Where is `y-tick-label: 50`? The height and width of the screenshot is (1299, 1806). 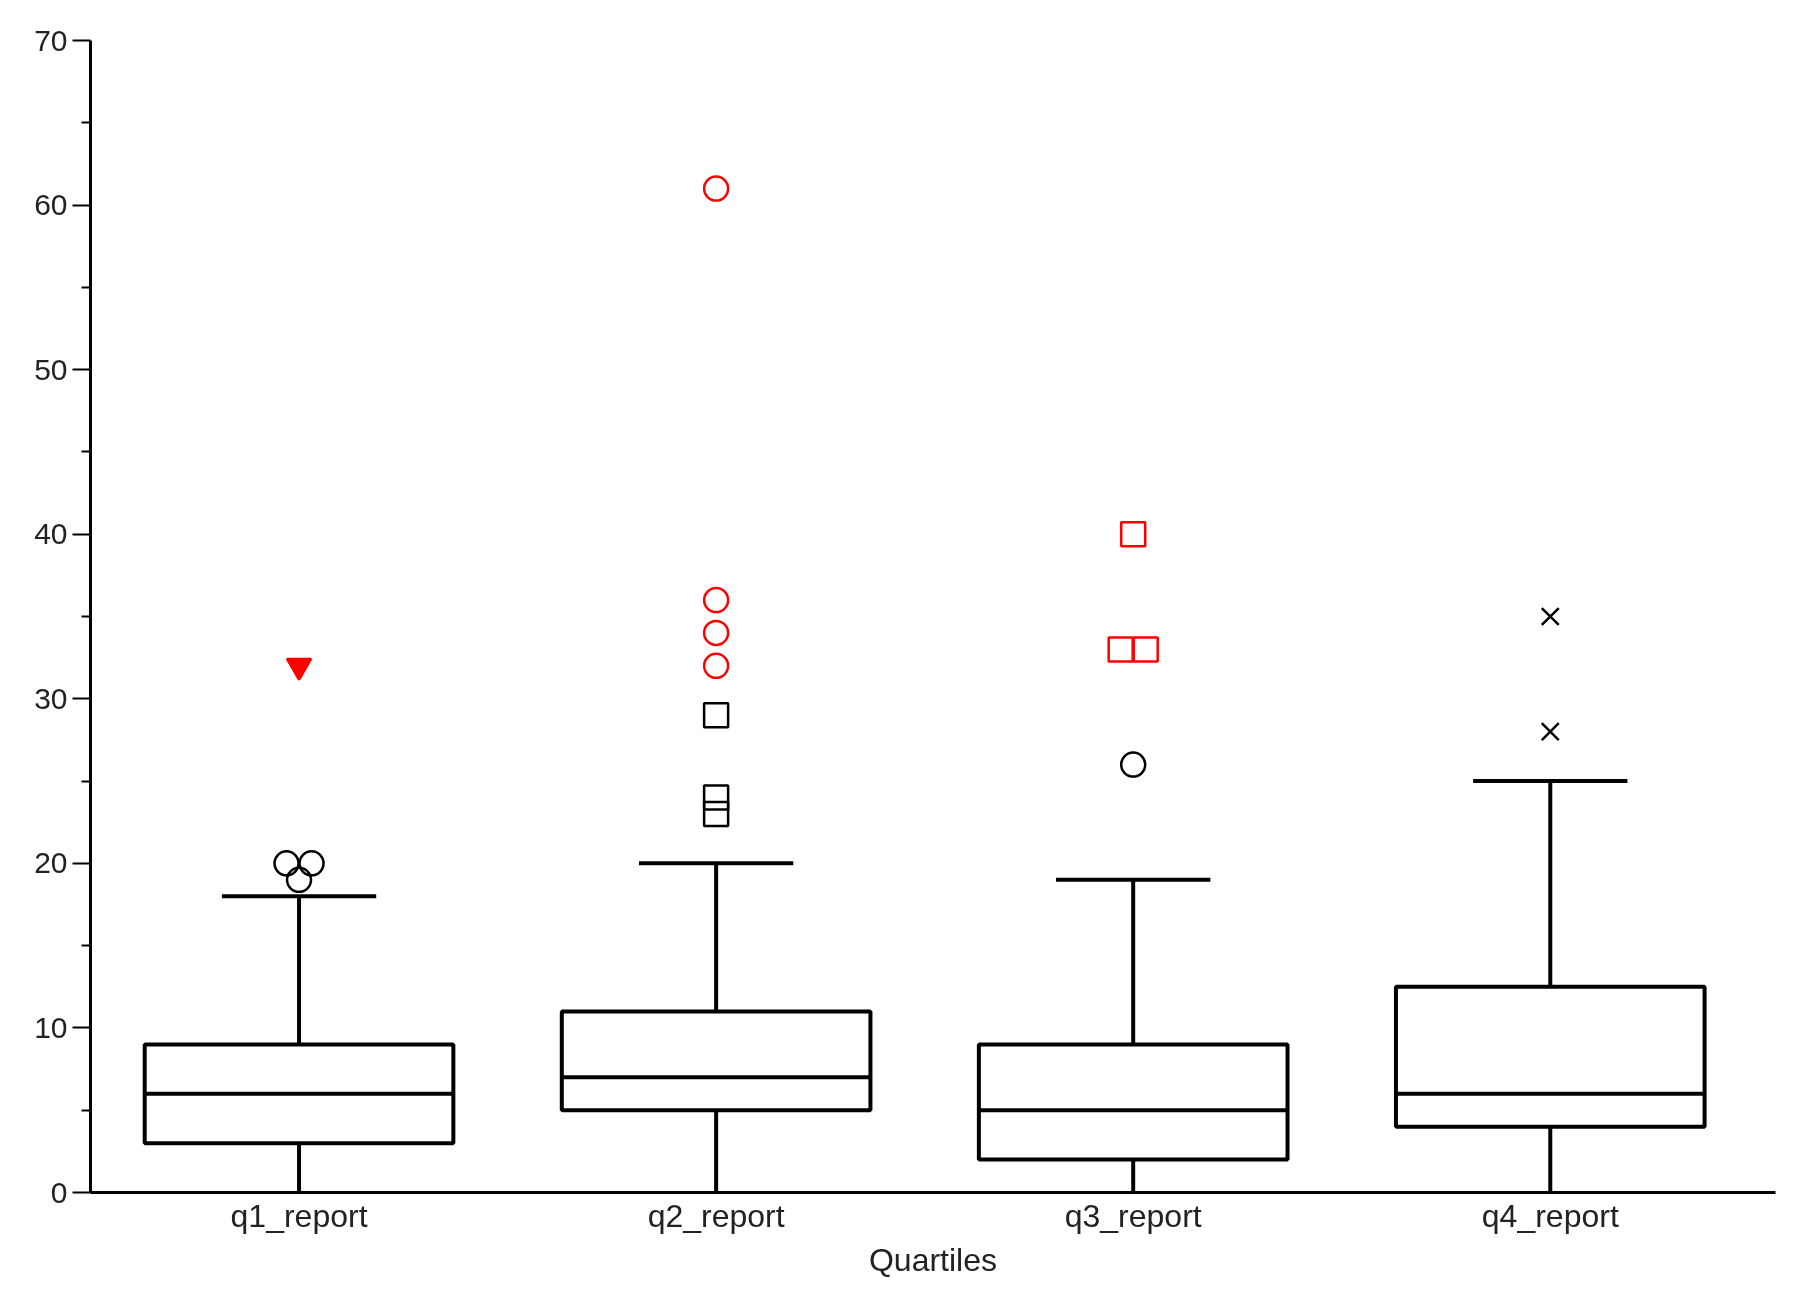 y-tick-label: 50 is located at coordinates (51, 369).